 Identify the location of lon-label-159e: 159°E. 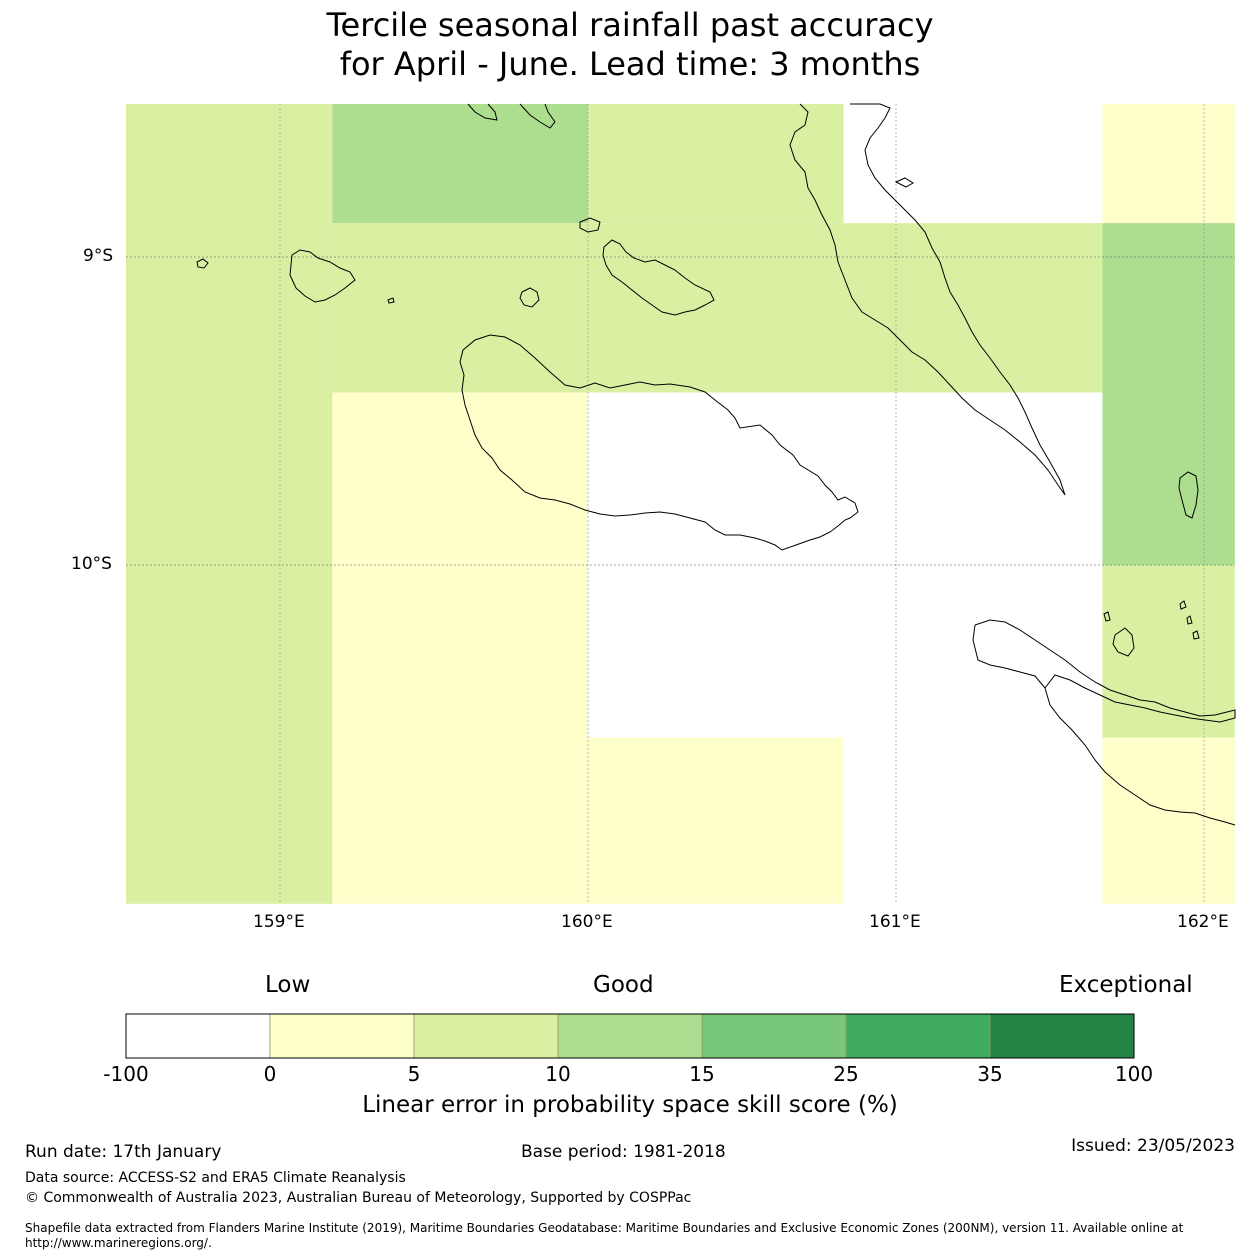
(279, 922).